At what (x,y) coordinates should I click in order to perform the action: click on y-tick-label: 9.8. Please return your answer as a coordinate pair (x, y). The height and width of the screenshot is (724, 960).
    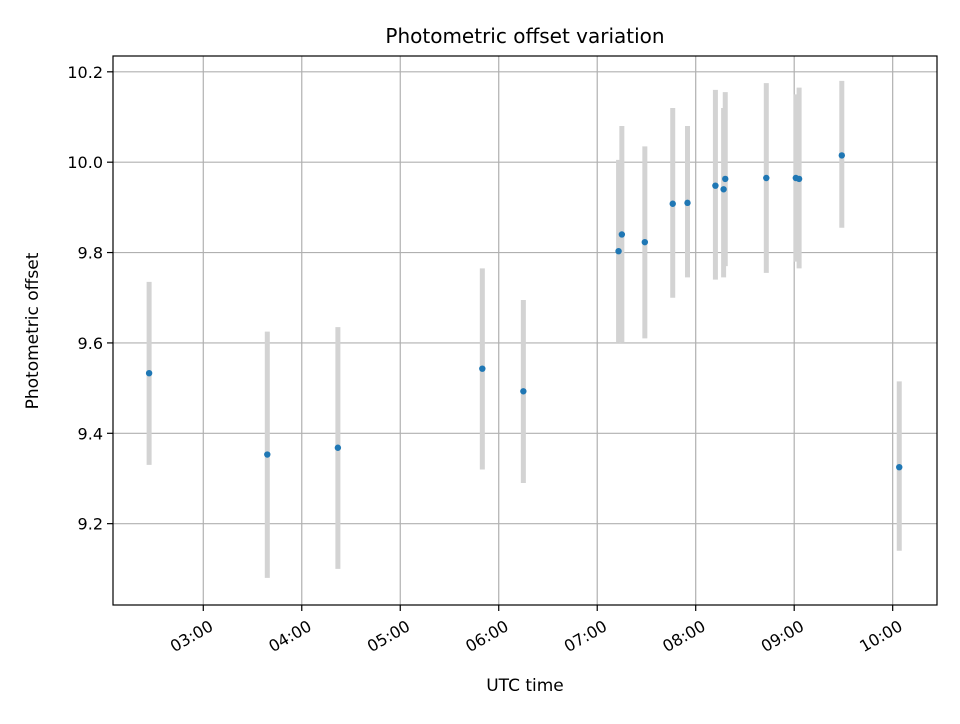
    Looking at the image, I should click on (90, 253).